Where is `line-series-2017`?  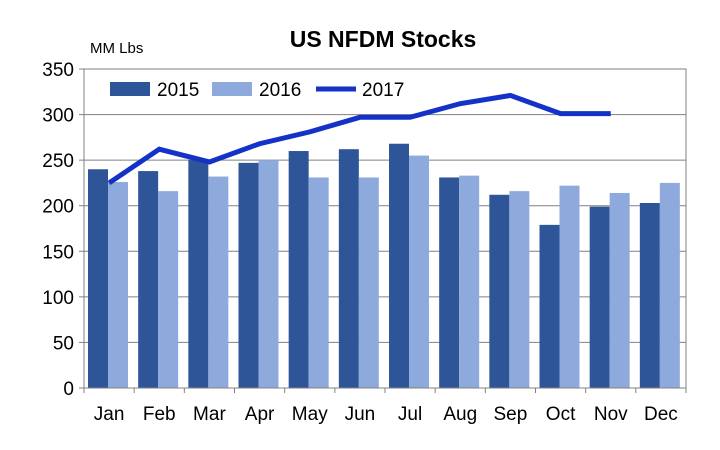
line-series-2017 is located at coordinates (359, 139).